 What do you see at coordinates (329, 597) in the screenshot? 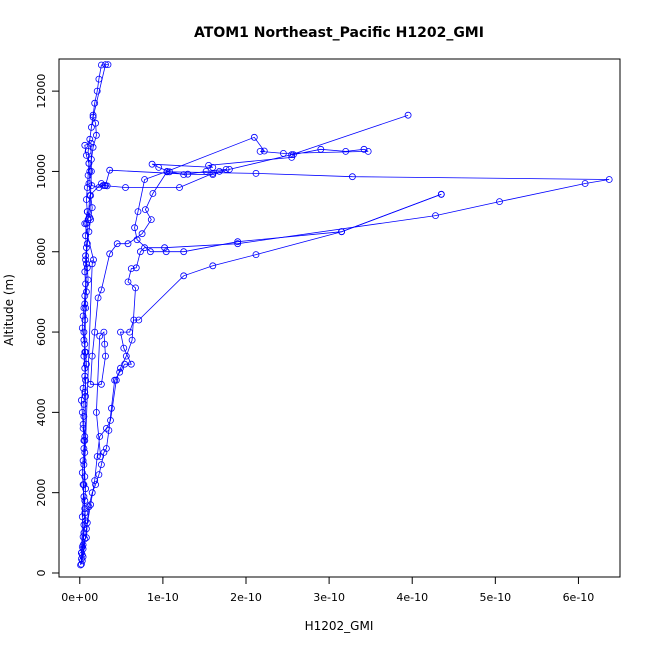
I see `x-tick-label-3: 3e-10` at bounding box center [329, 597].